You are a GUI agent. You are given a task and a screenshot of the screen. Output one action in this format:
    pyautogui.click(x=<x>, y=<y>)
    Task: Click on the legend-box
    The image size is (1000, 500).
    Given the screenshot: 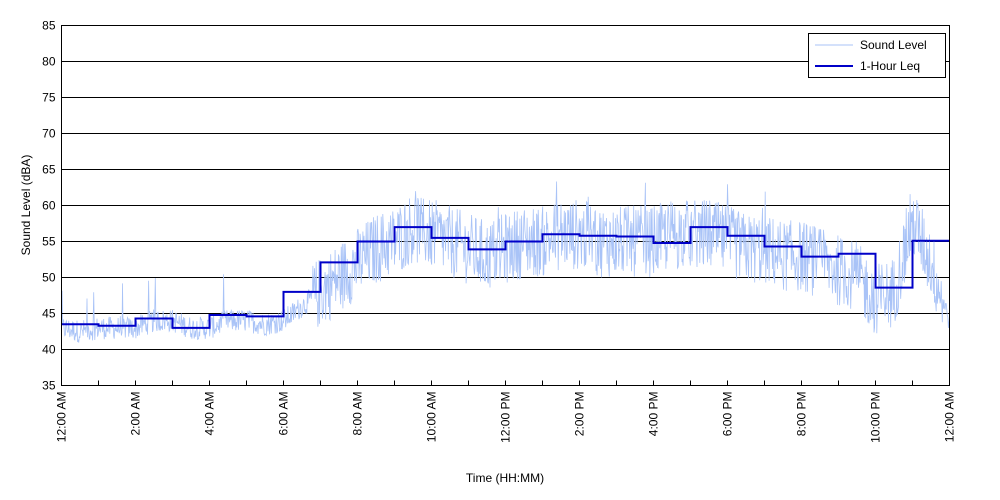 What is the action you would take?
    pyautogui.click(x=877, y=55)
    